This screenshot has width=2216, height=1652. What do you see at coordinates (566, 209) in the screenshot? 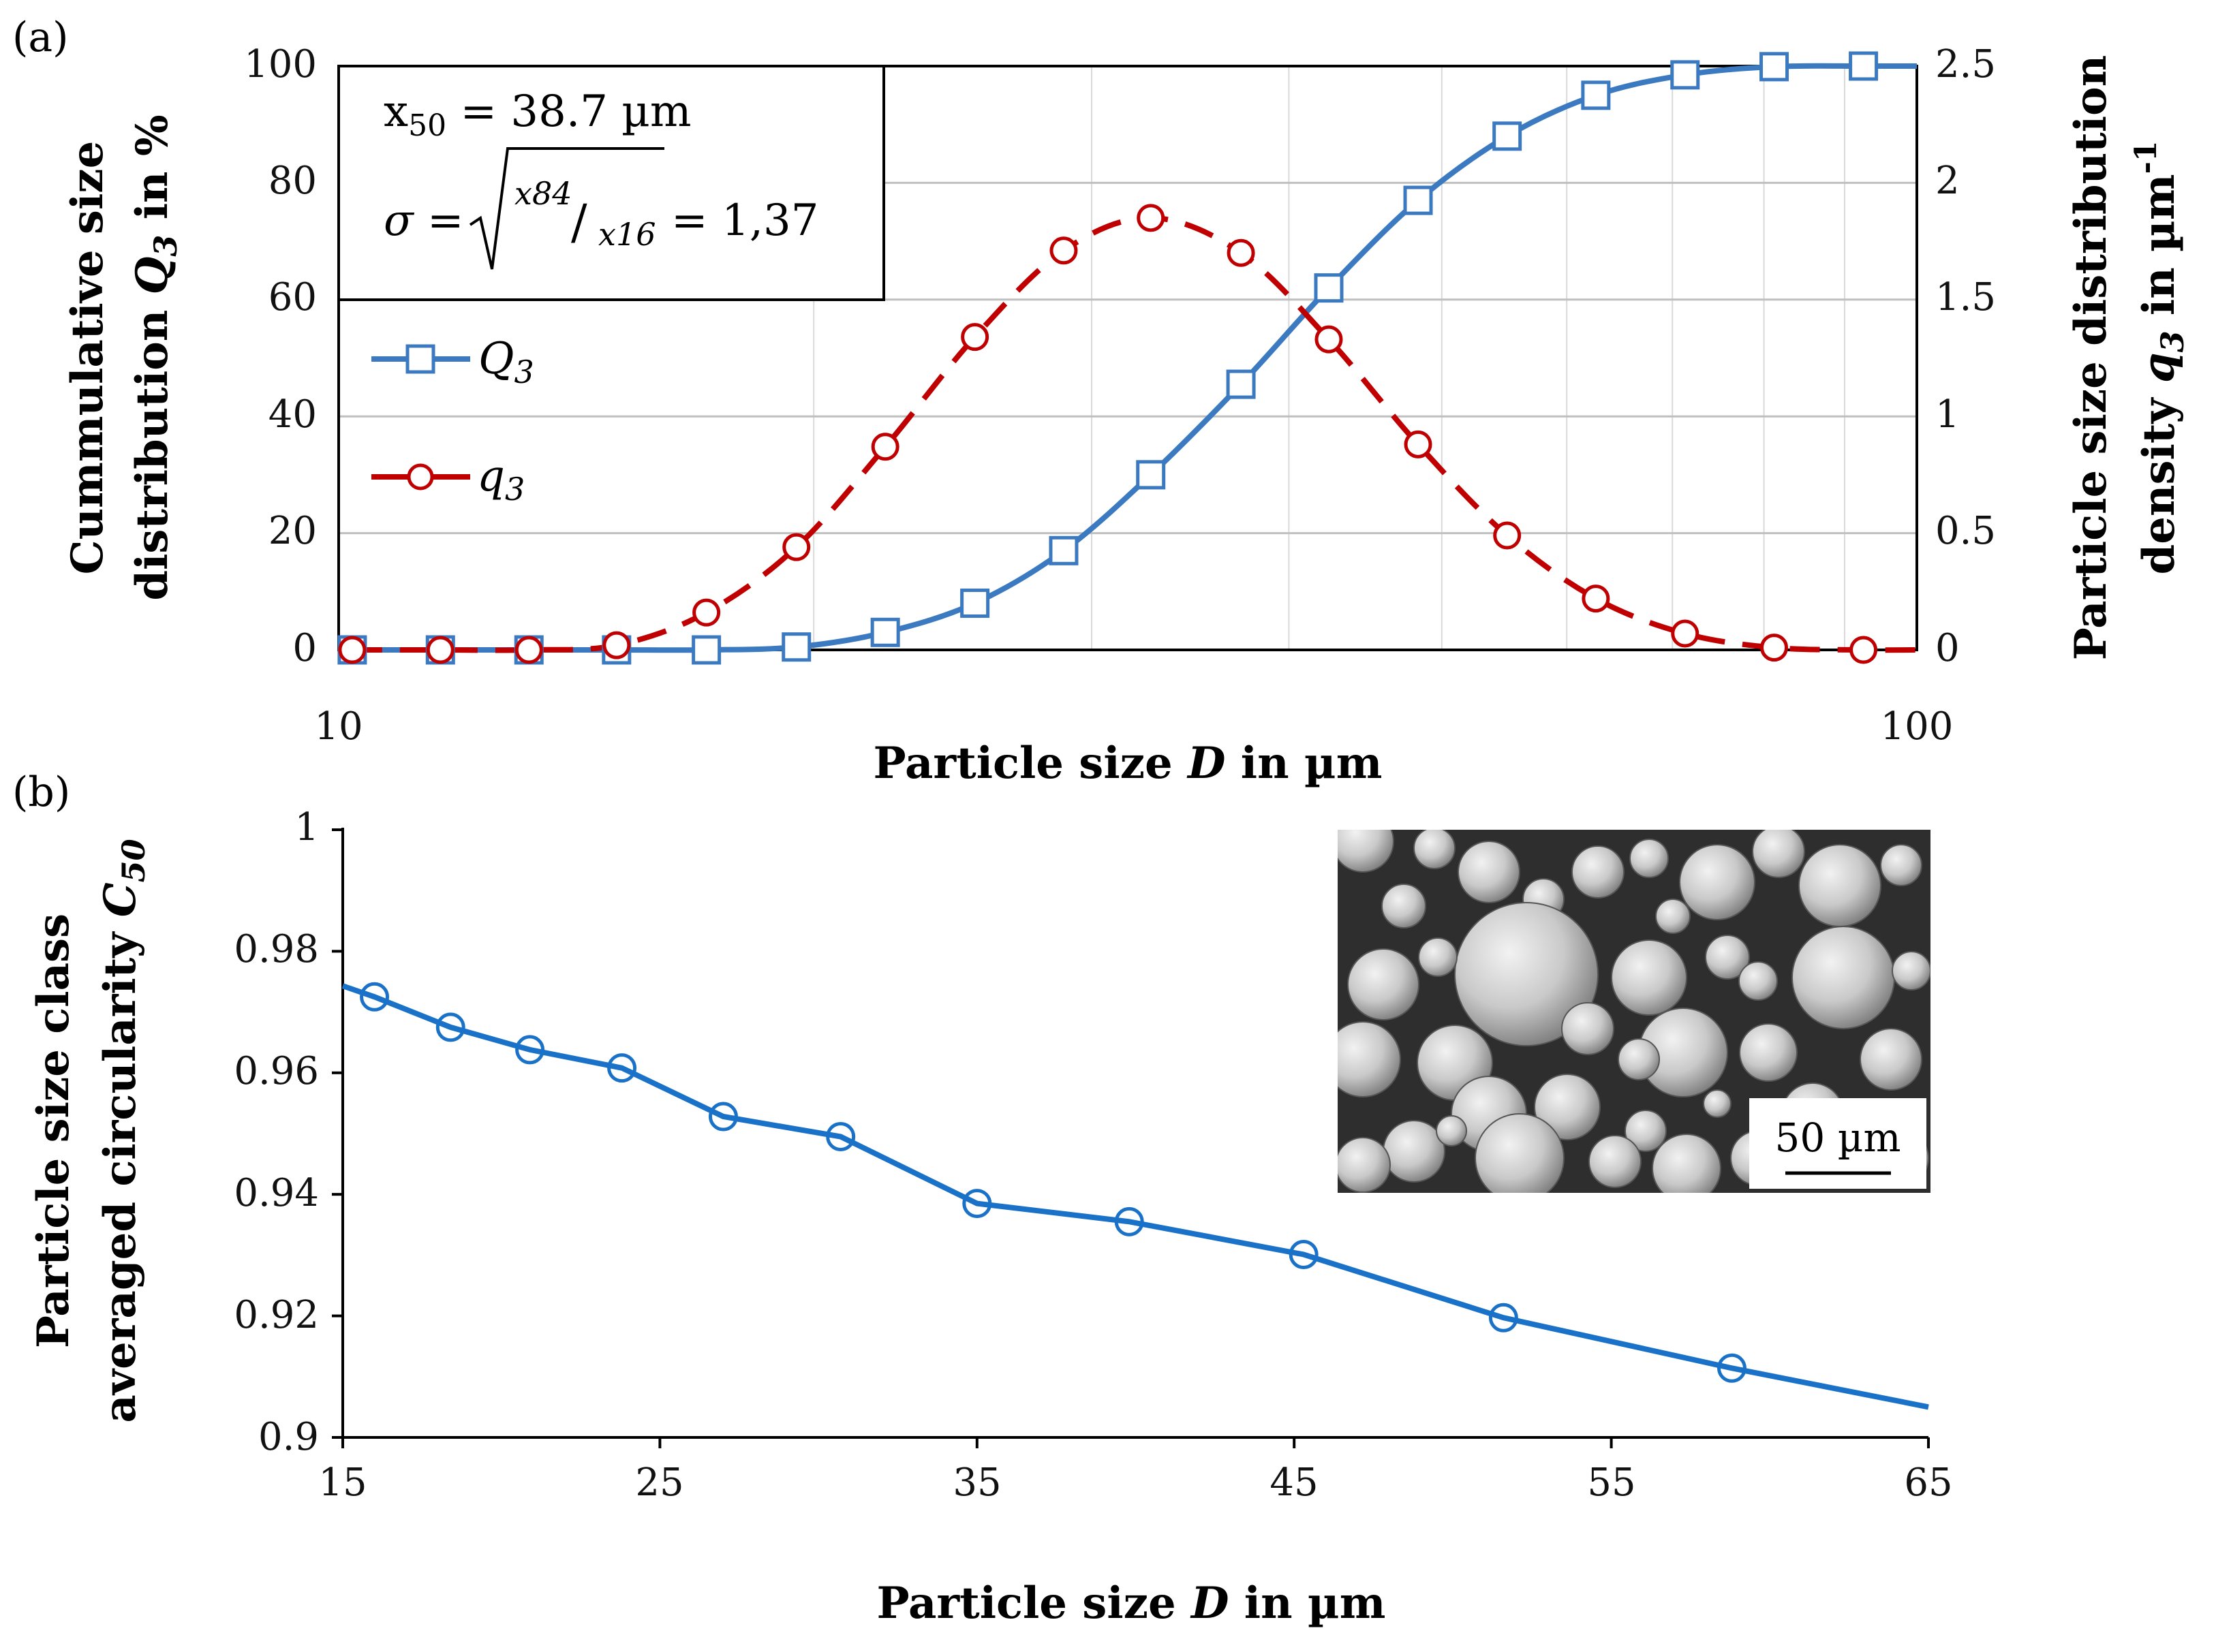
I see `a-sqrt-symbol` at bounding box center [566, 209].